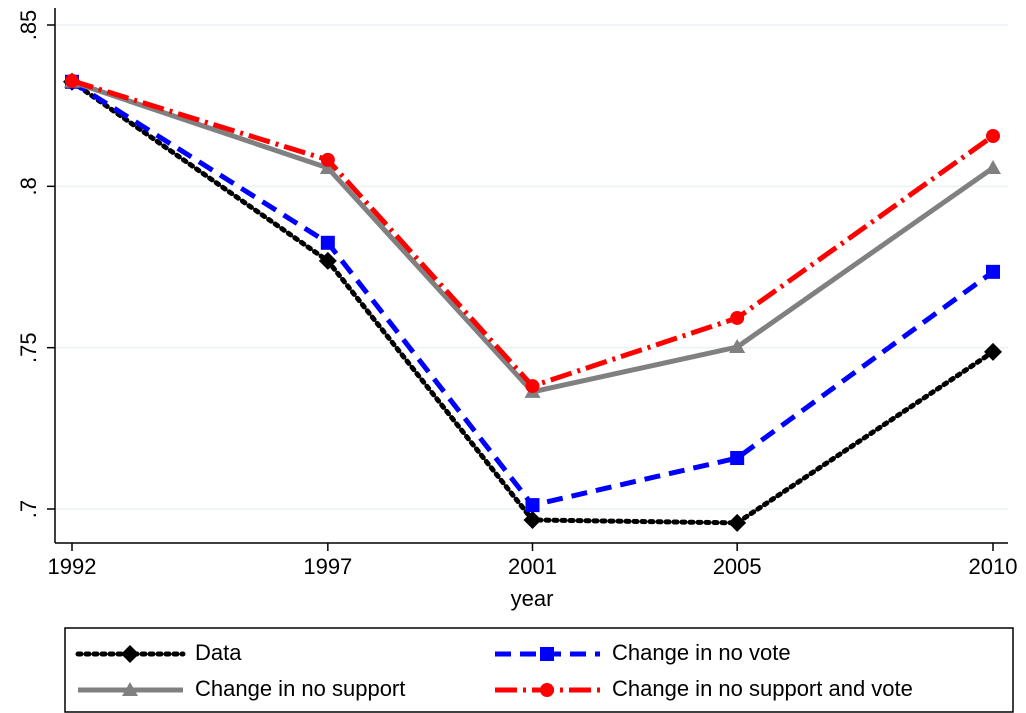 This screenshot has height=713, width=1026. I want to click on y-tick-label: .85, so click(28, 25).